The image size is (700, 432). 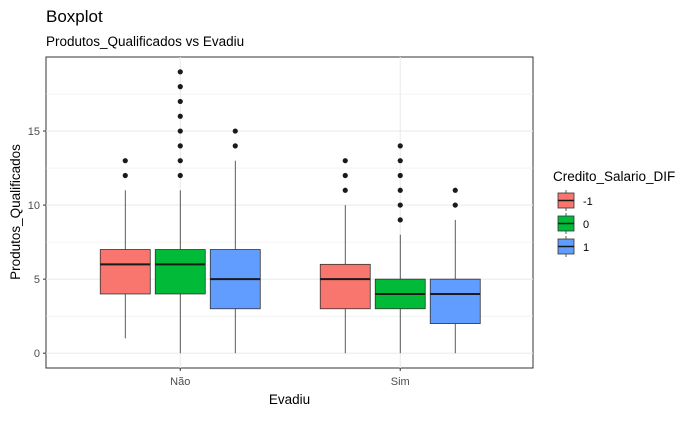 What do you see at coordinates (575, 200) in the screenshot?
I see `legend-item--1: -1` at bounding box center [575, 200].